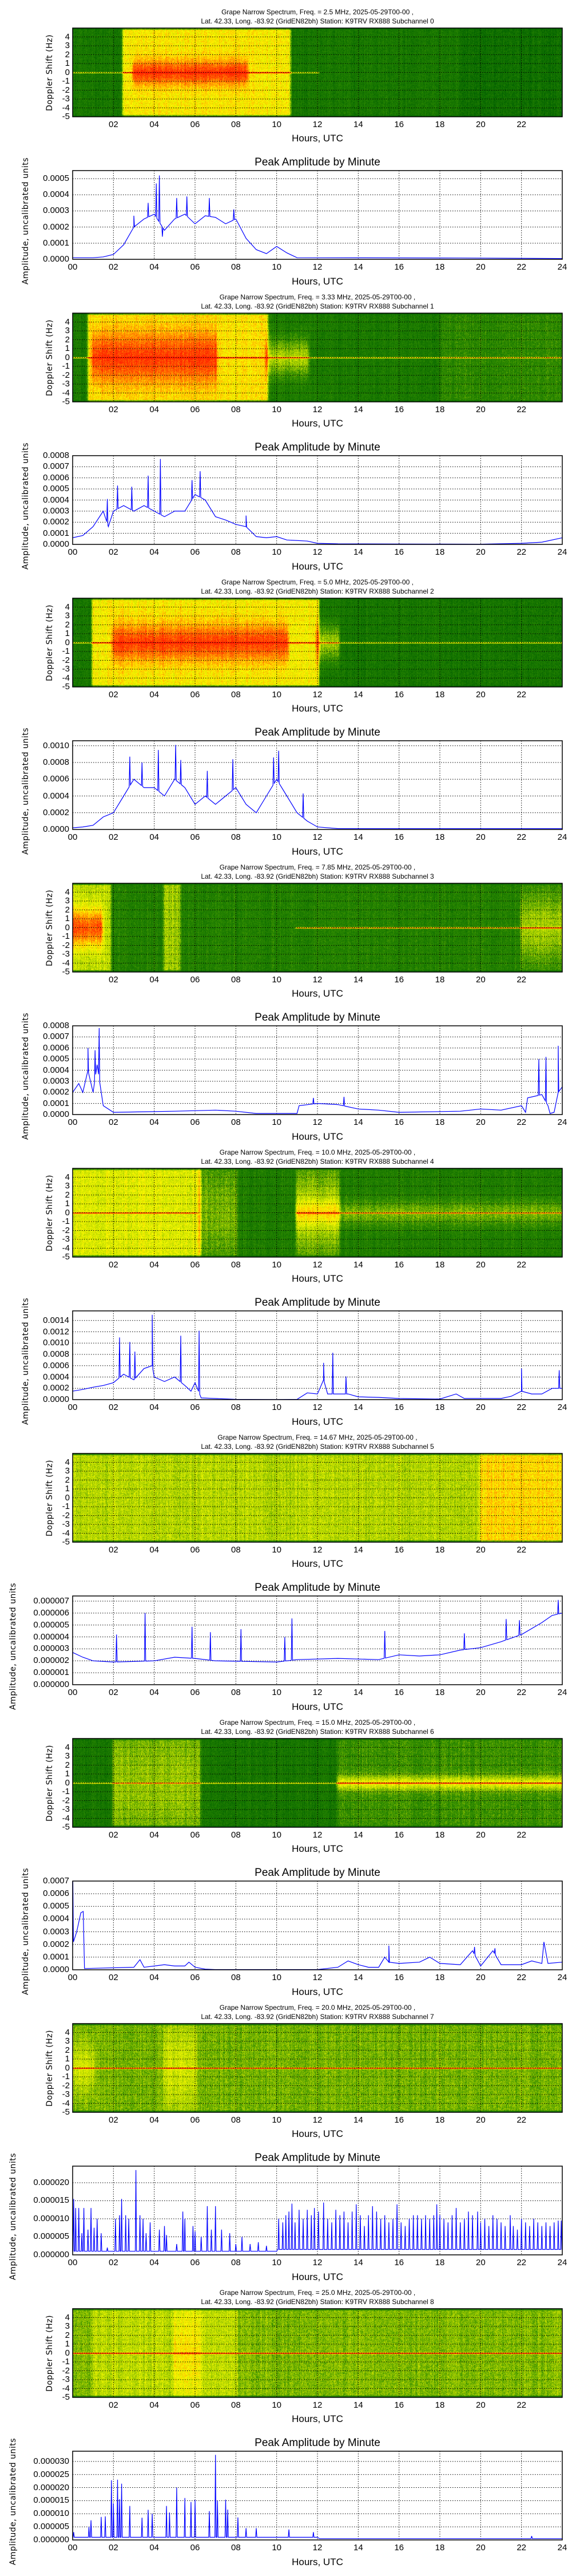 Image resolution: width=572 pixels, height=2576 pixels. What do you see at coordinates (317, 1640) in the screenshot?
I see `amplitude-plot` at bounding box center [317, 1640].